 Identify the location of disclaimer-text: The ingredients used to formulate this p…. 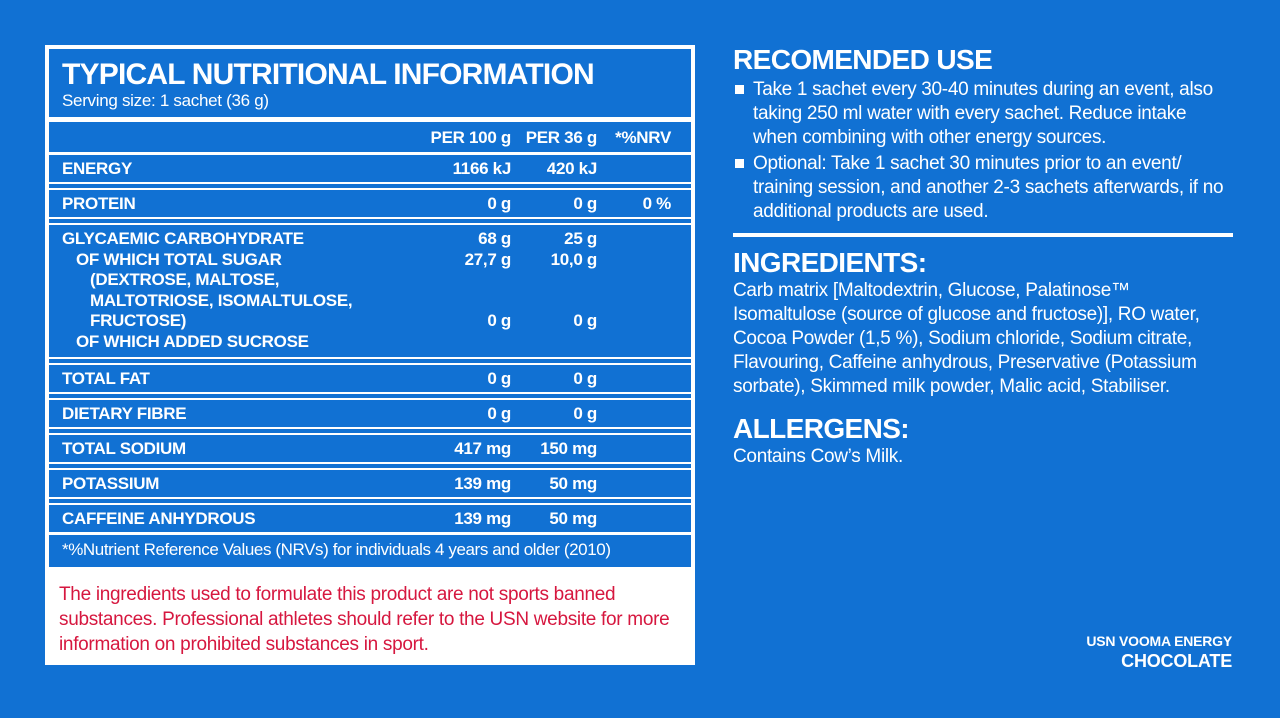
(364, 619).